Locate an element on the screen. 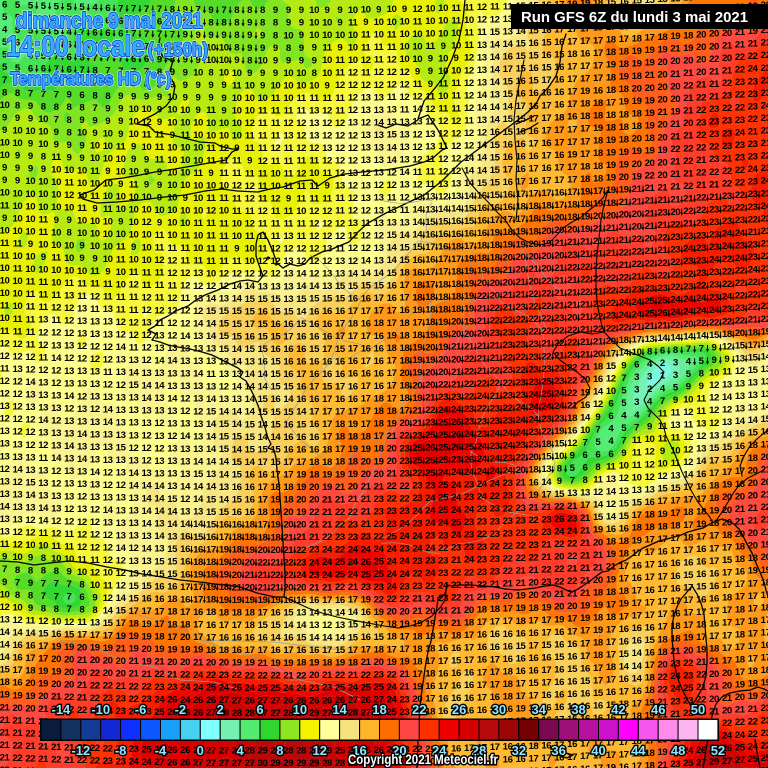 The width and height of the screenshot is (768, 768). svg-text: 27 is located at coordinates (159, 762).